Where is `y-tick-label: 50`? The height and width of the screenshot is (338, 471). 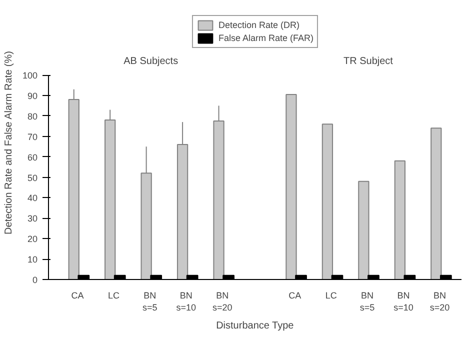
y-tick-label: 50 is located at coordinates (32, 177).